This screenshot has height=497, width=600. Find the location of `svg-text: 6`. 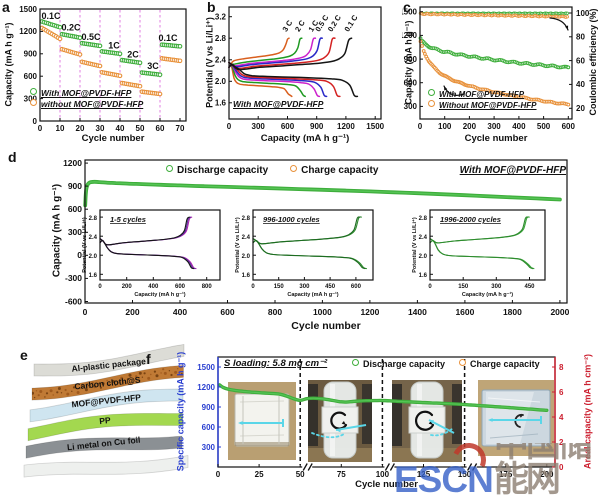

svg-text: 6 is located at coordinates (561, 392).